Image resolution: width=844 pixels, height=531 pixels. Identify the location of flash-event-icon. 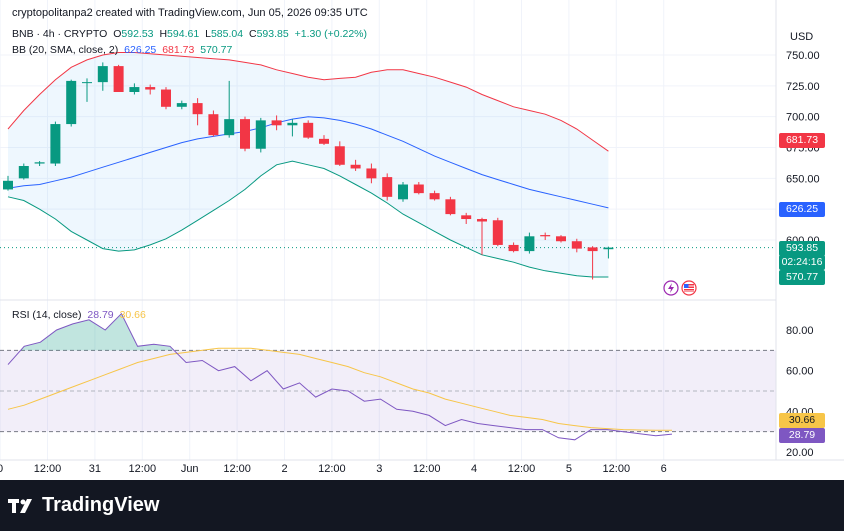
(671, 288).